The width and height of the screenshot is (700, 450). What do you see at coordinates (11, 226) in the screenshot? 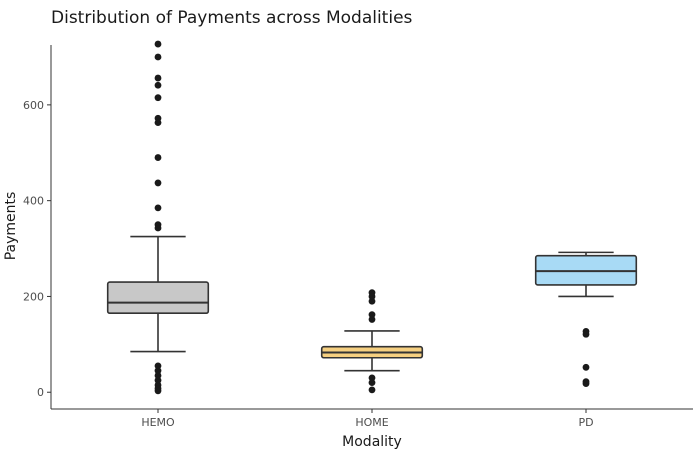
I see `y-axis-title: Payments` at bounding box center [11, 226].